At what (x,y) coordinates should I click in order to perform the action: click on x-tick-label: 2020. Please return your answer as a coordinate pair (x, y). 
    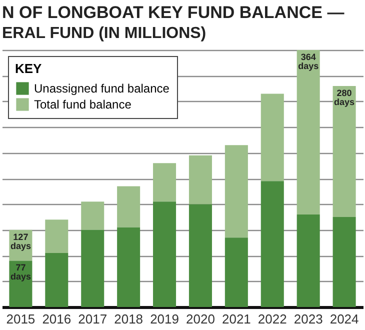
    Looking at the image, I should click on (200, 319).